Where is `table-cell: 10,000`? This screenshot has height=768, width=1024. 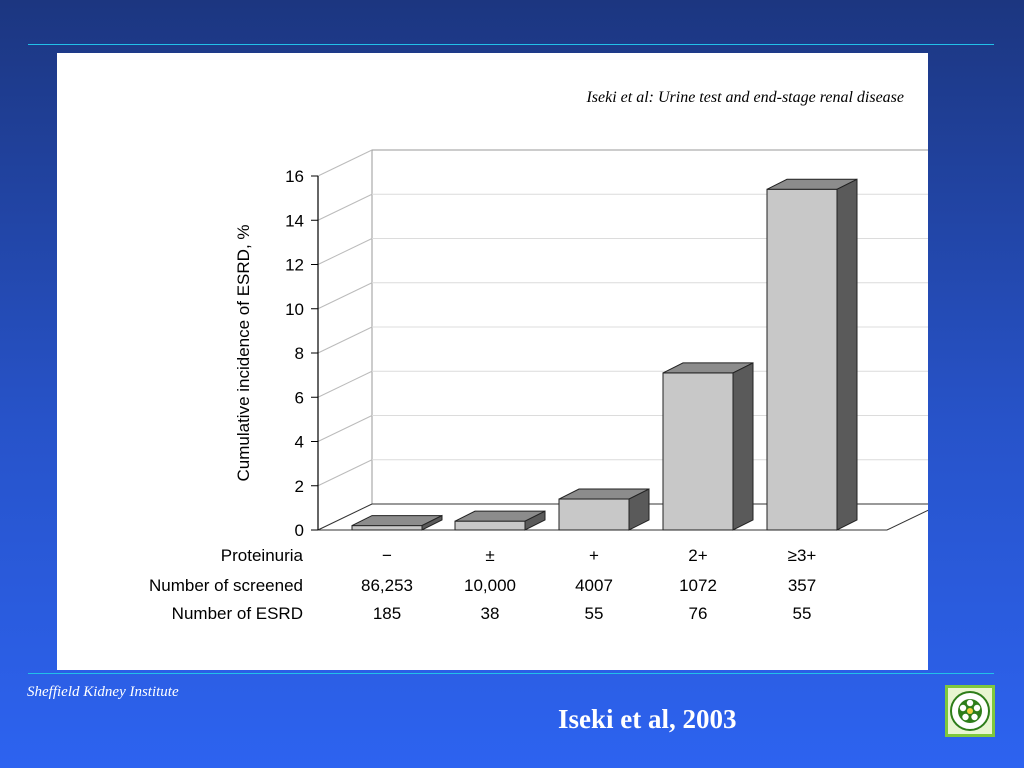
table-cell: 10,000 is located at coordinates (490, 585).